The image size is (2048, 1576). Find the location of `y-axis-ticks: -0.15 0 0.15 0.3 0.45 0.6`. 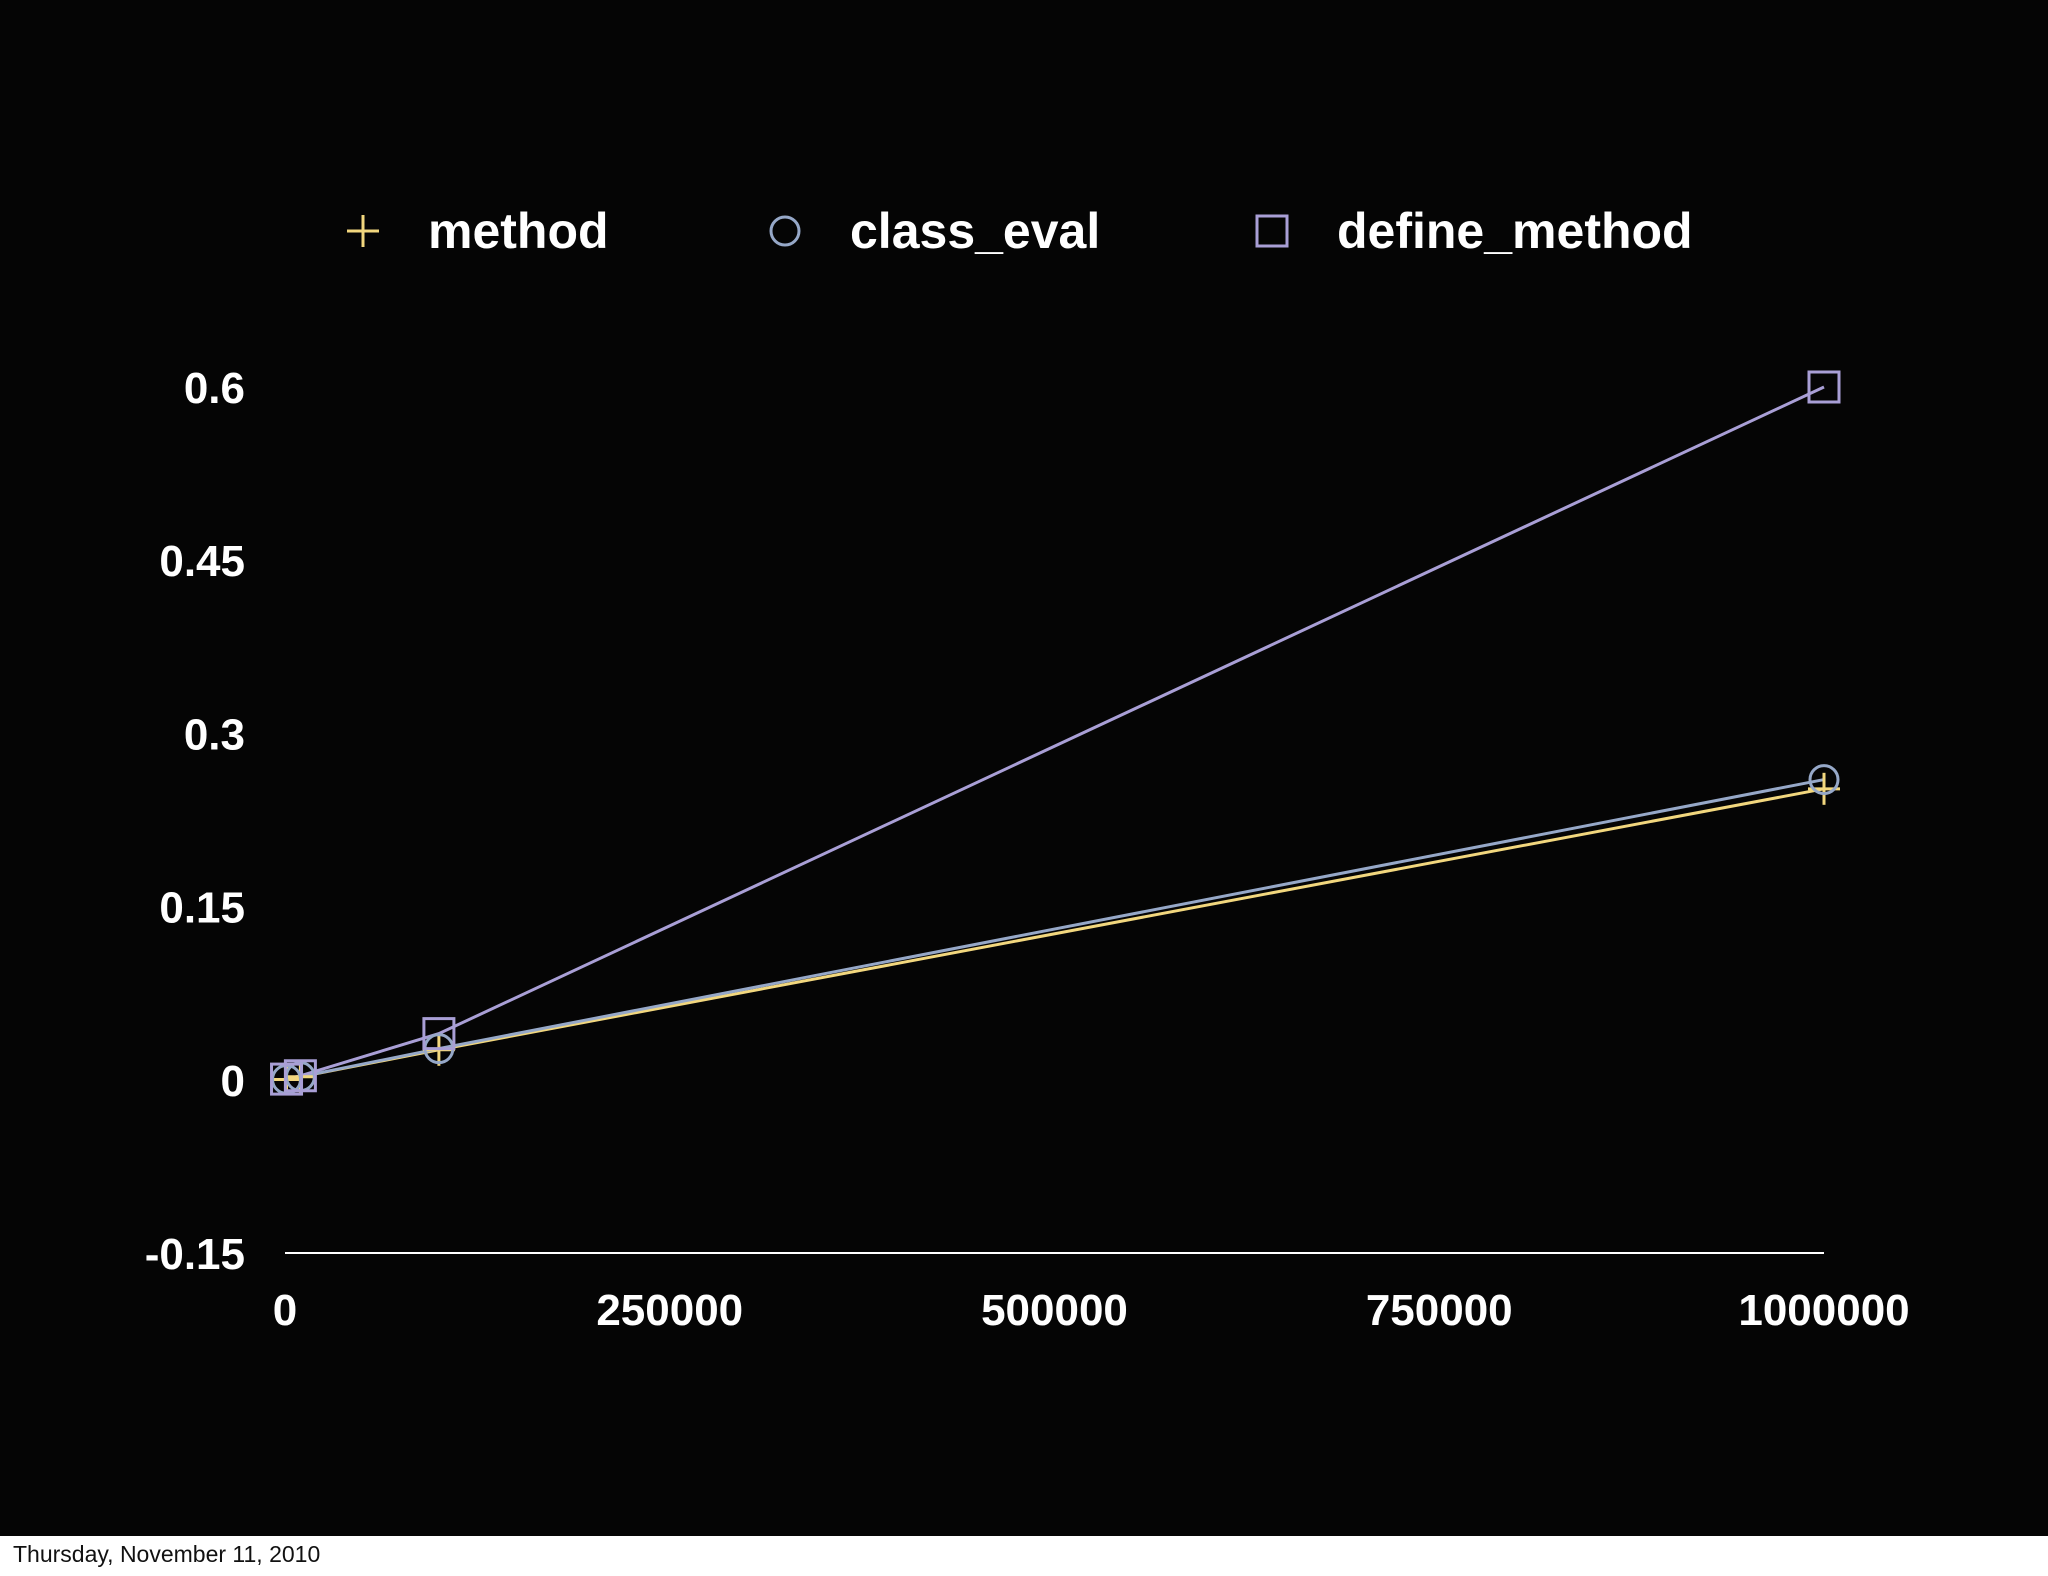

y-axis-ticks: -0.15 0 0.15 0.3 0.45 0.6 is located at coordinates (195, 821).